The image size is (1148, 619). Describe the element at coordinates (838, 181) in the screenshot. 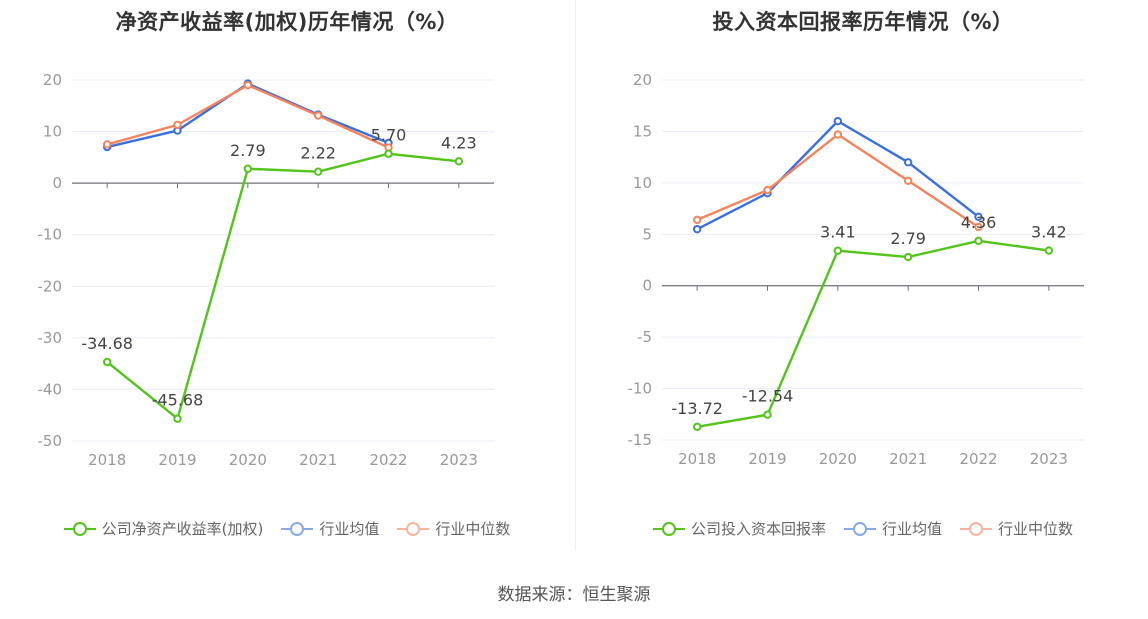

I see `series-line-median` at that location.